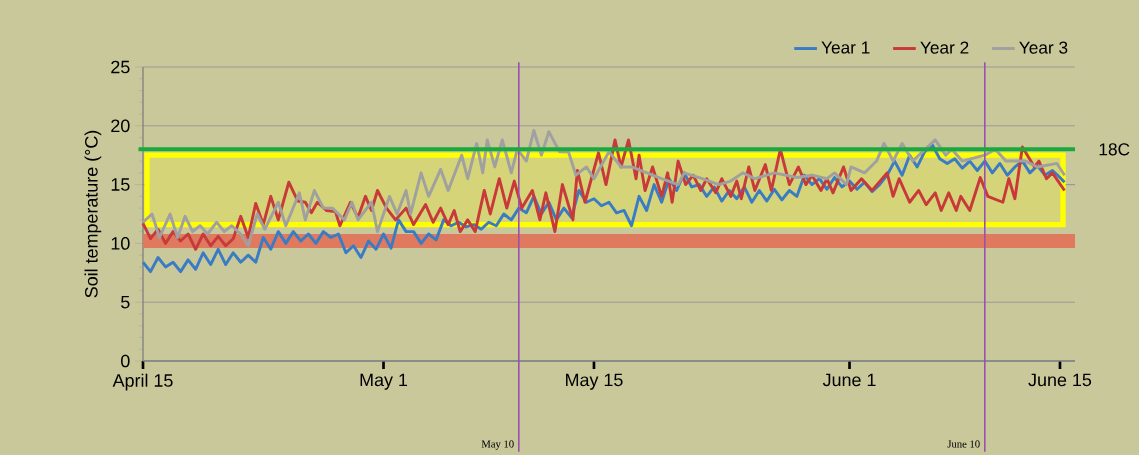  What do you see at coordinates (120, 126) in the screenshot?
I see `y-tick-label: 20` at bounding box center [120, 126].